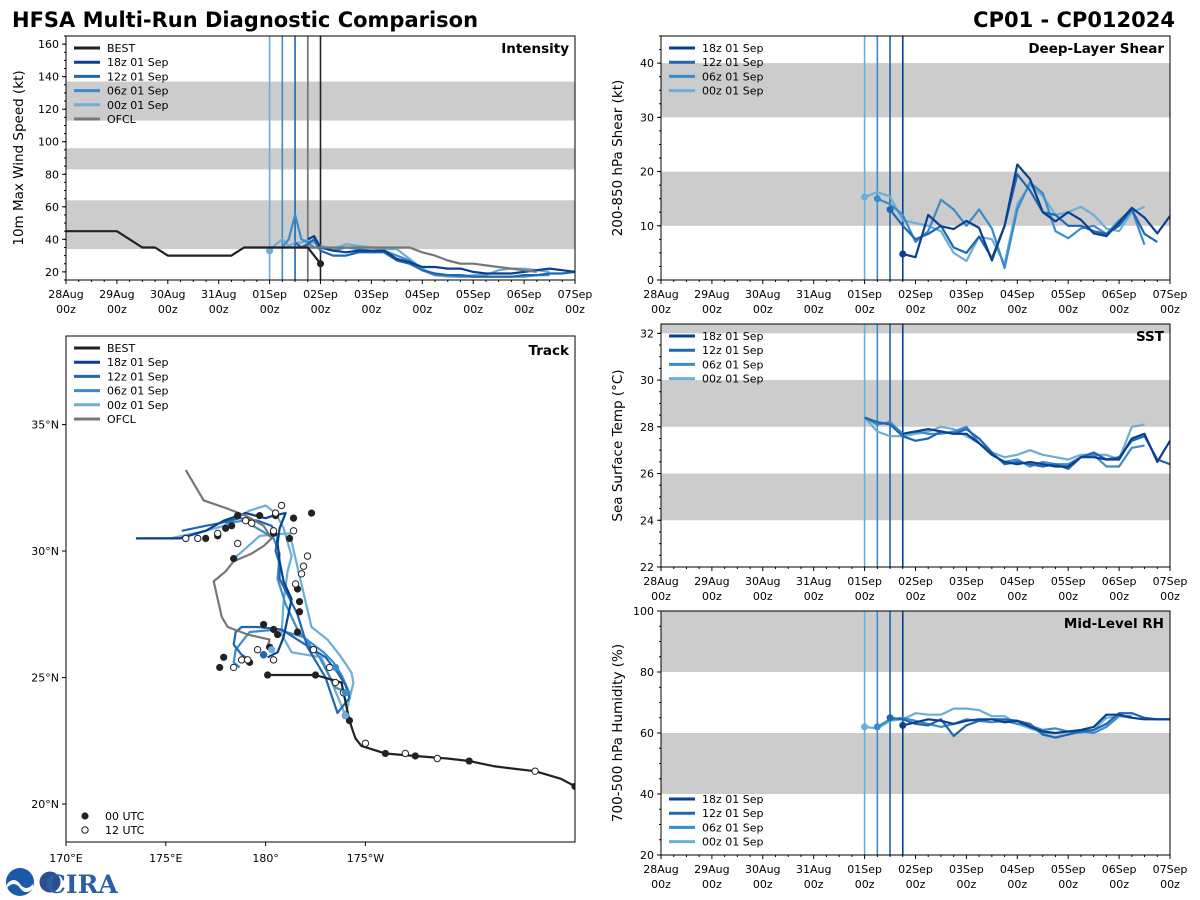 The height and width of the screenshot is (900, 1200). What do you see at coordinates (122, 419) in the screenshot?
I see `legend-label: OFCL` at bounding box center [122, 419].